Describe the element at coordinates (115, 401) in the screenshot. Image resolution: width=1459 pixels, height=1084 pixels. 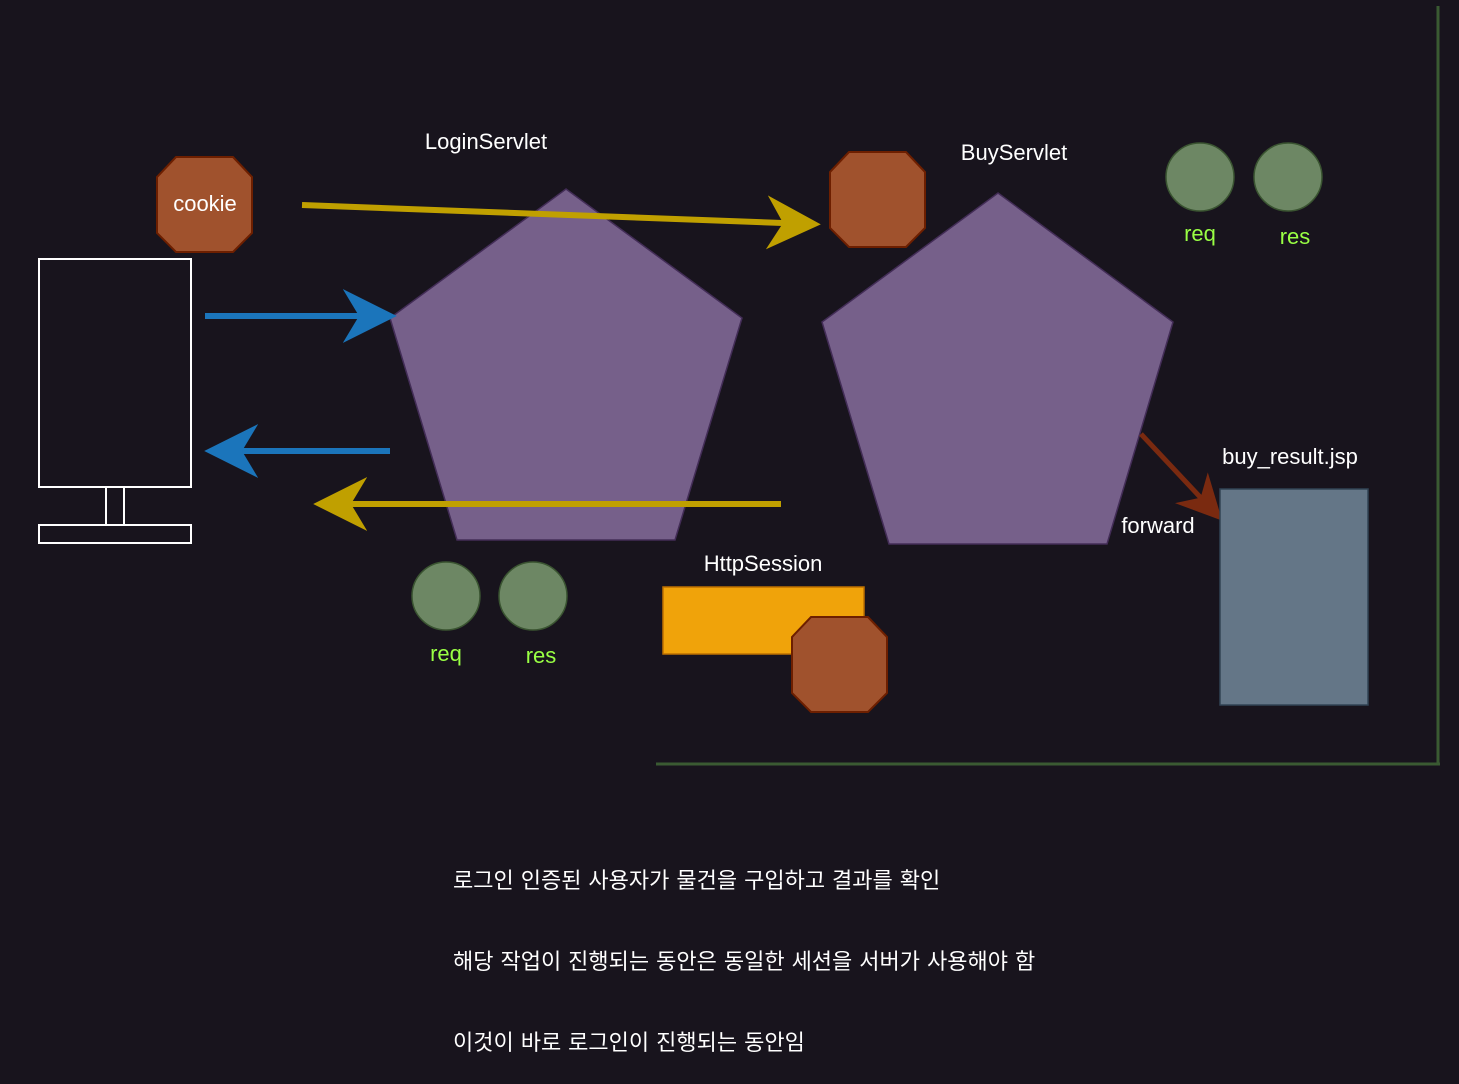
I see `client-monitor-icon` at that location.